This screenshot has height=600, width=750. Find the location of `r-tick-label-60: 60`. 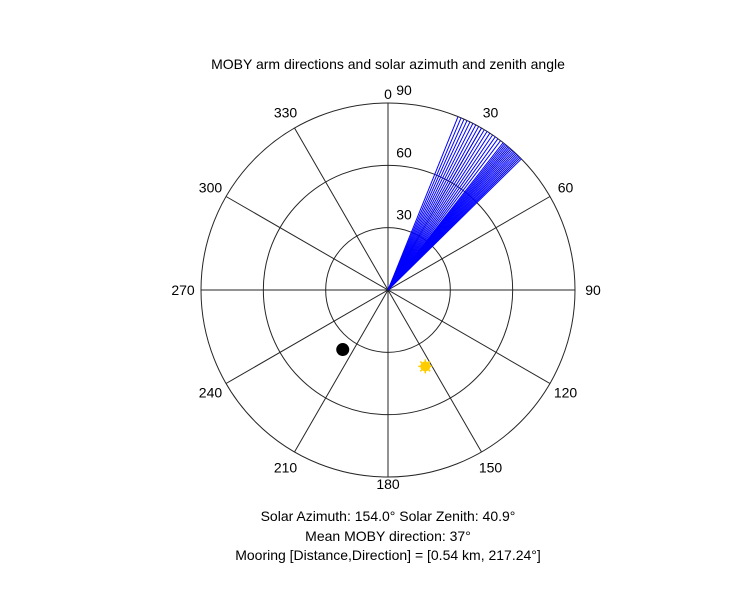

r-tick-label-60: 60 is located at coordinates (404, 152).